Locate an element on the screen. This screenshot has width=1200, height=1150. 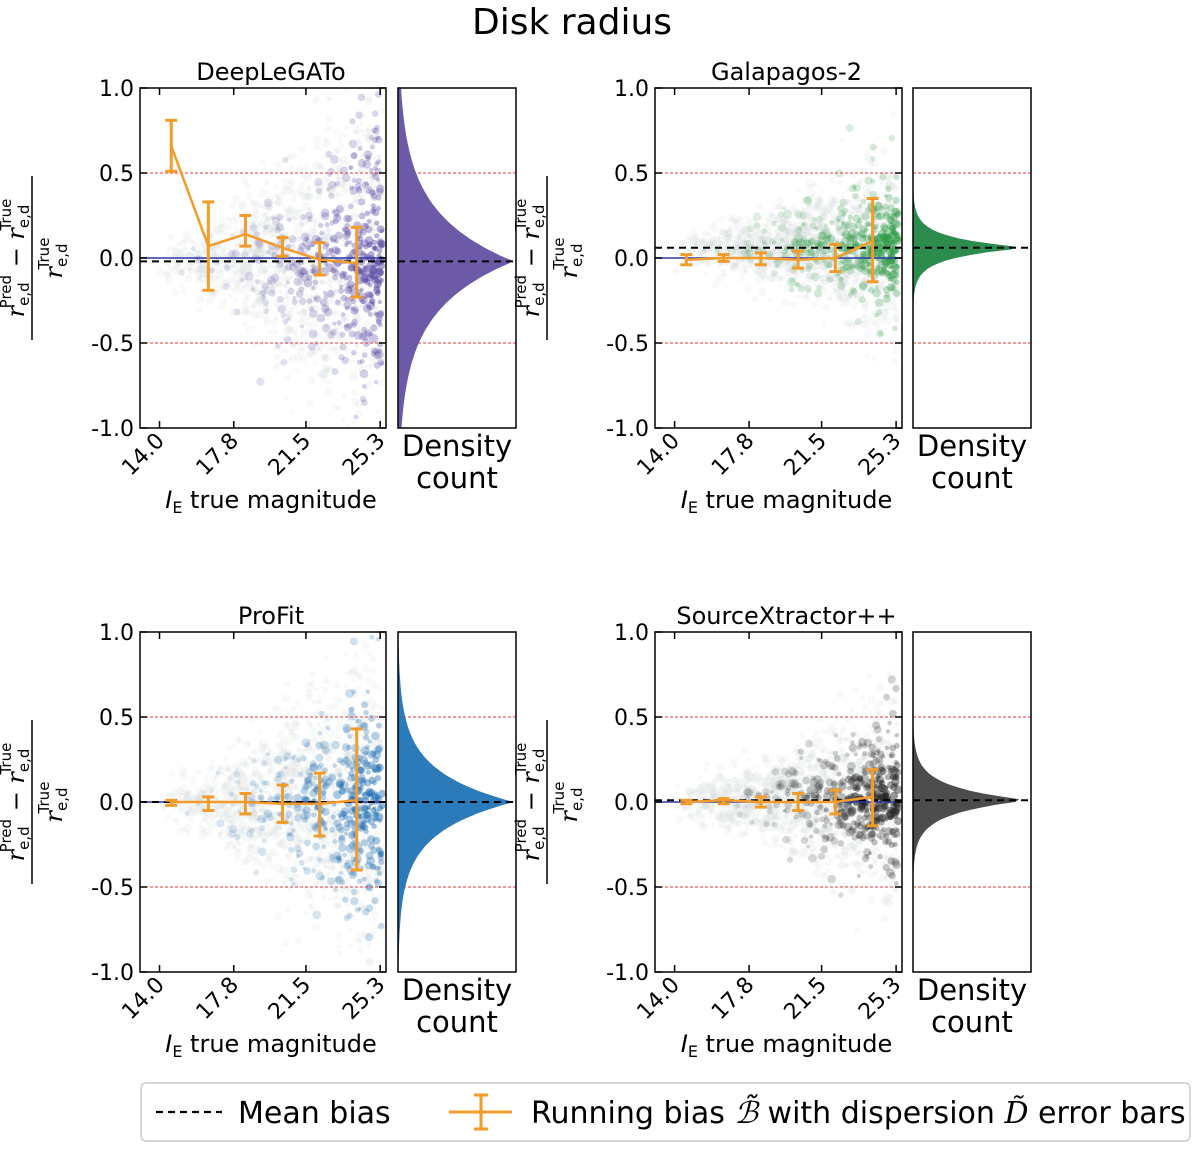
panel-title: ProFit is located at coordinates (271, 616).